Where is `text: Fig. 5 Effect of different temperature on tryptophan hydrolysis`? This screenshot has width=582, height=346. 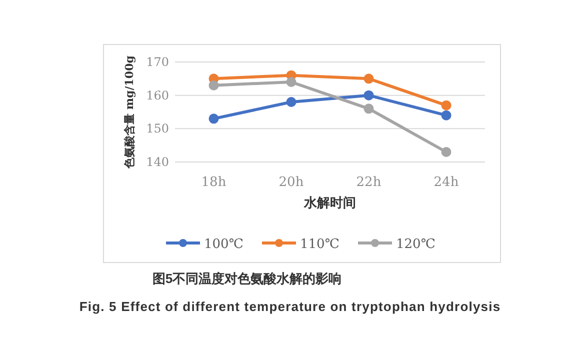
text: Fig. 5 Effect of different temperature on tryptophan hydrolysis is located at coordinates (290, 306).